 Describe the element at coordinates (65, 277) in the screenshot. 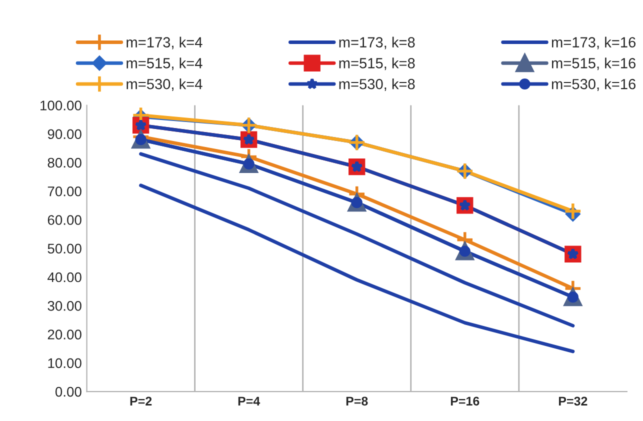

I see `y-tick-label: 40.00` at that location.